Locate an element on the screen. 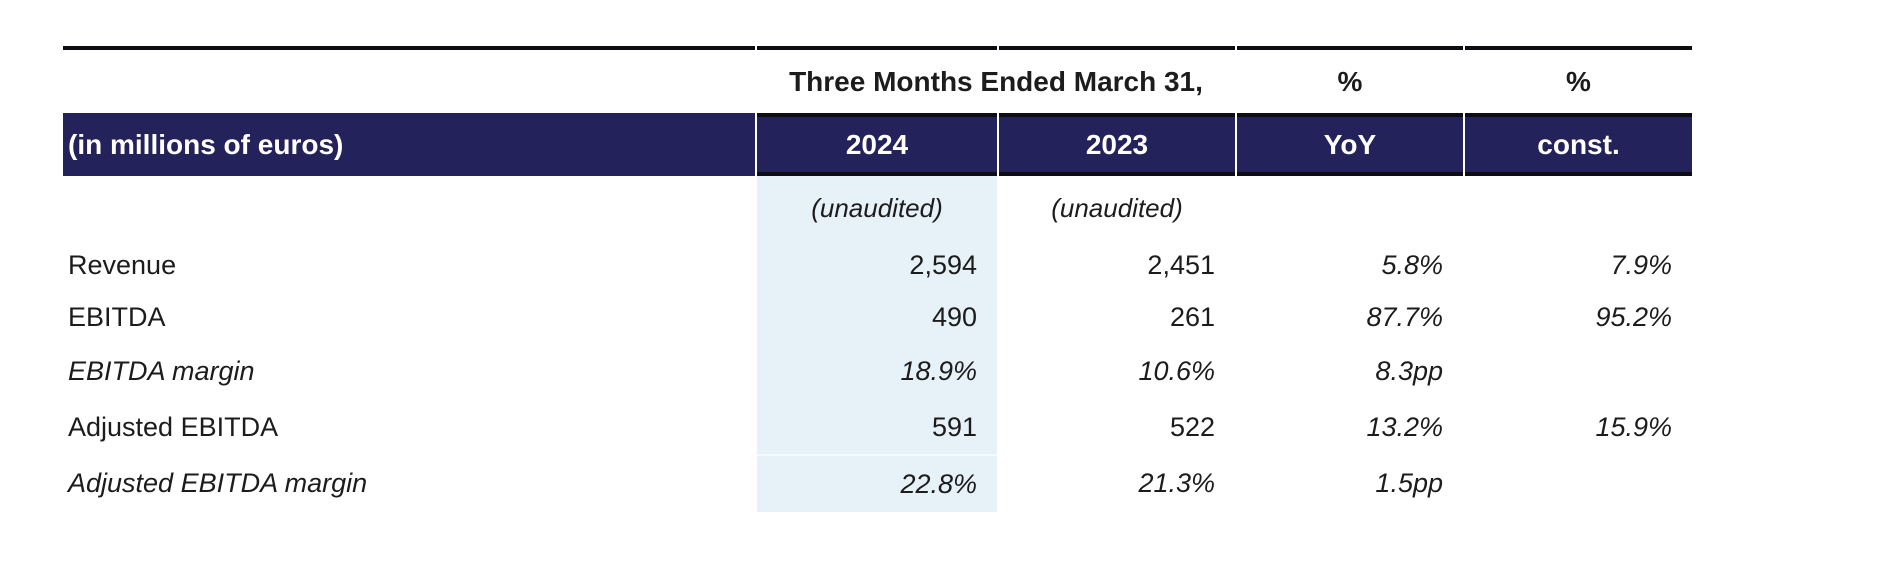 The height and width of the screenshot is (574, 1886). ebitda-margin-value-2023: 10.6% is located at coordinates (1176, 371).